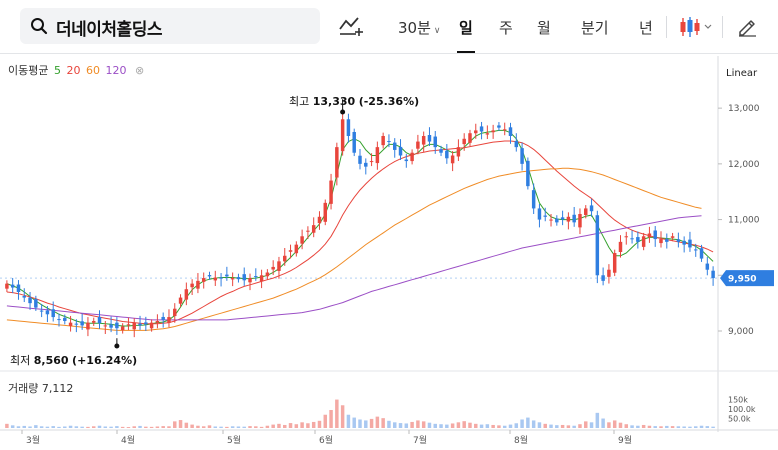 This screenshot has width=778, height=450. Describe the element at coordinates (40, 388) in the screenshot. I see `volume-legend: 거래량 7,112` at that location.